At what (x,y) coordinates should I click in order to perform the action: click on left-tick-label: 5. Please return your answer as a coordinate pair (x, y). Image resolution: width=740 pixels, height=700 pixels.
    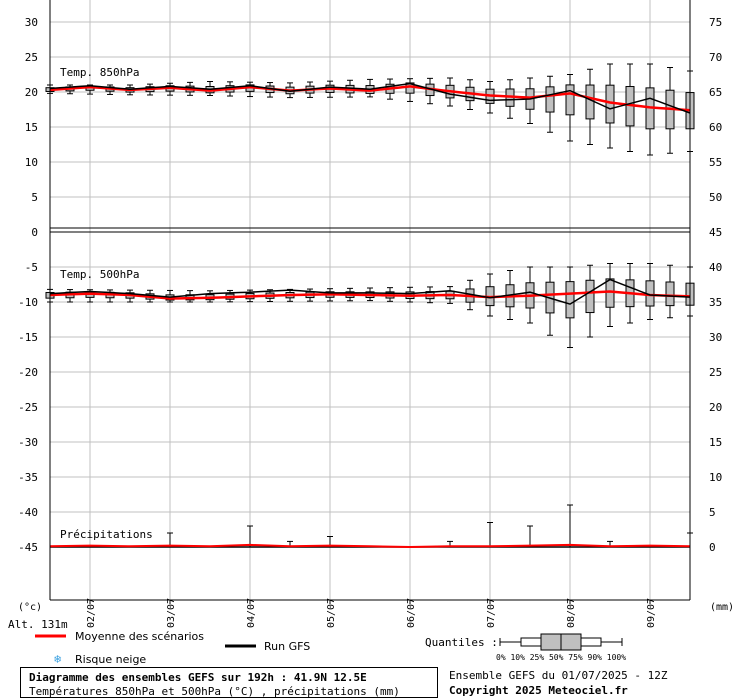
    Looking at the image, I should click on (34, 197).